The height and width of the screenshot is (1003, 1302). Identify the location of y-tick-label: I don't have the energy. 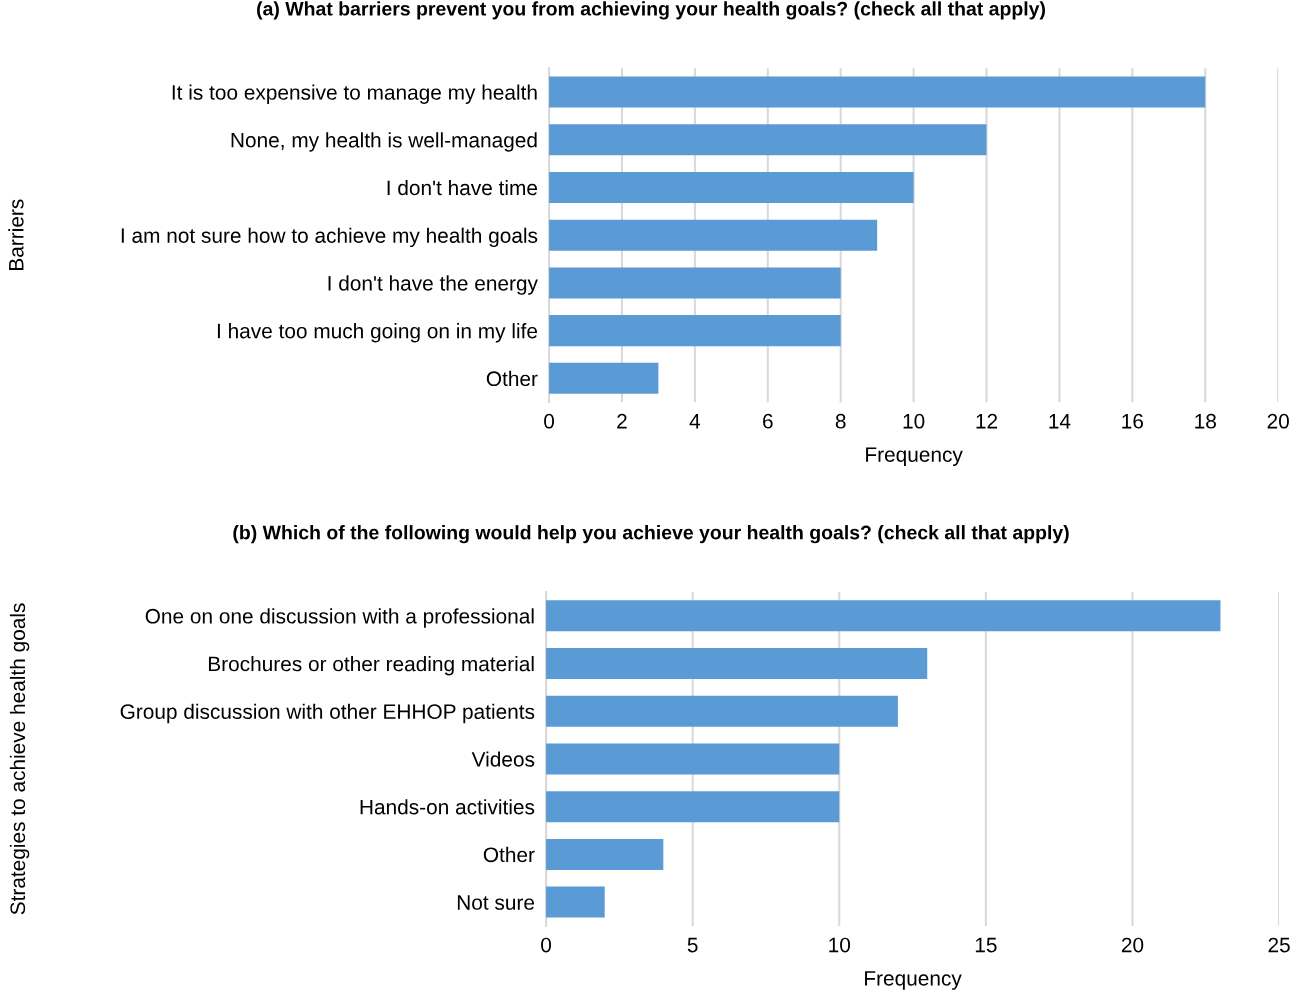
(433, 285).